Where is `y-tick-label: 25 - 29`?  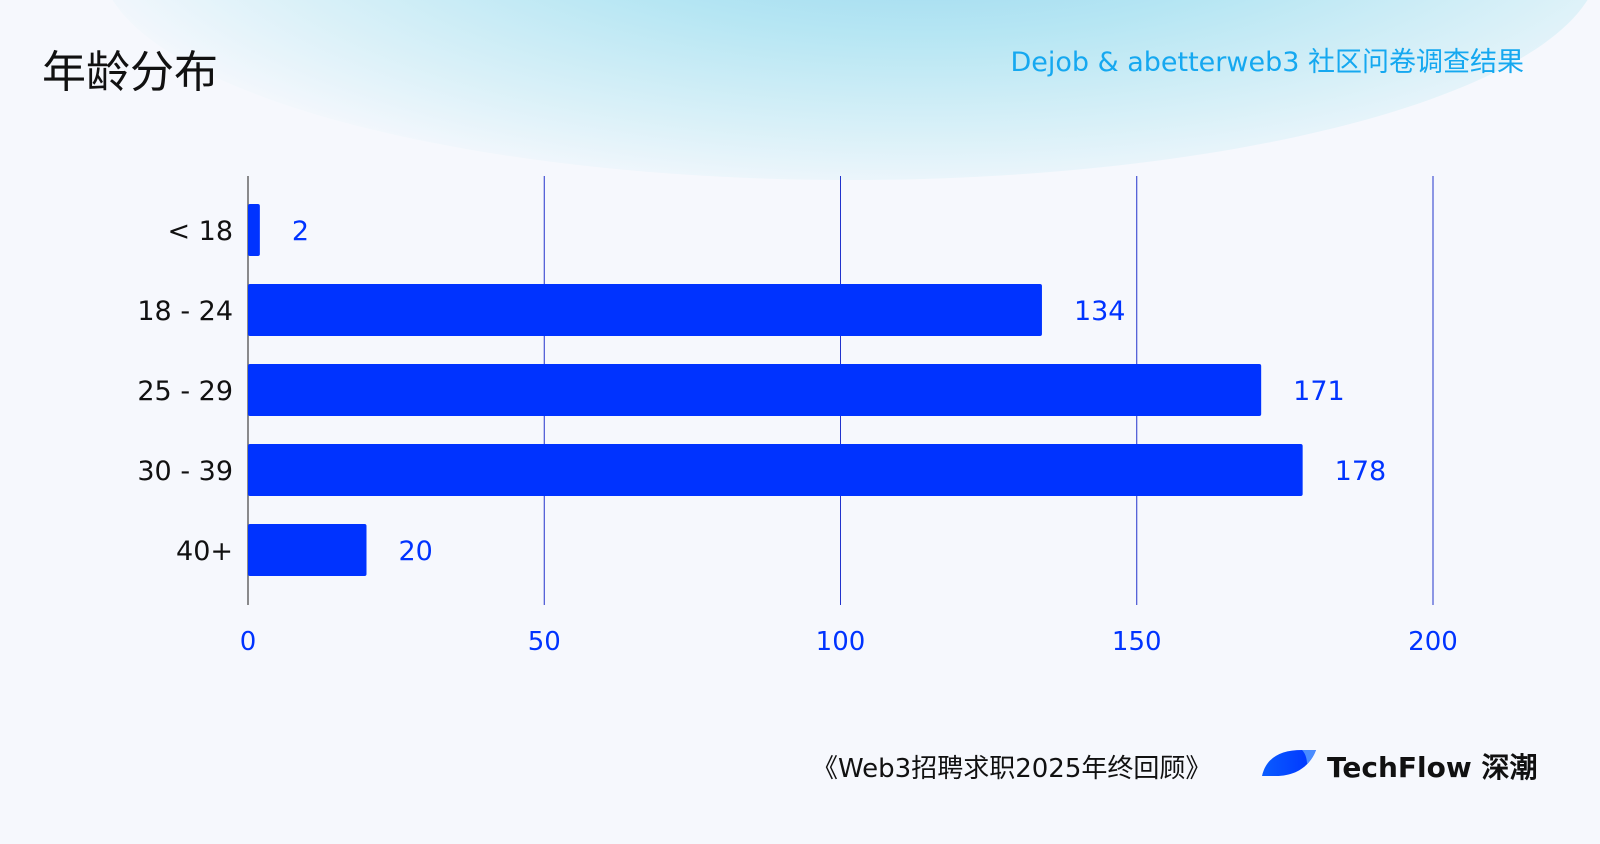 y-tick-label: 25 - 29 is located at coordinates (185, 391).